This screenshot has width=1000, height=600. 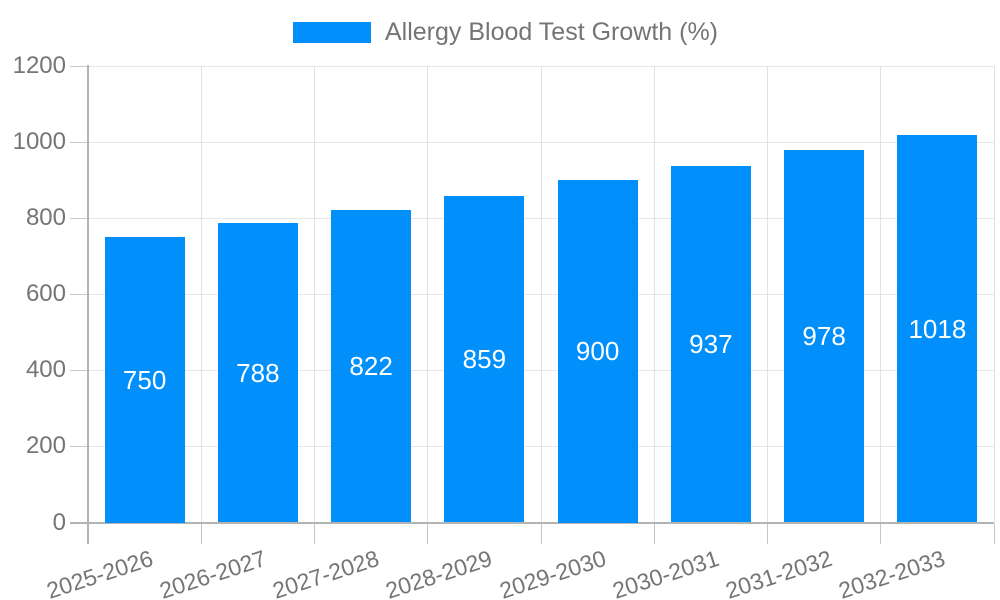 What do you see at coordinates (552, 572) in the screenshot?
I see `x-axis-tick-label: 2029-2030` at bounding box center [552, 572].